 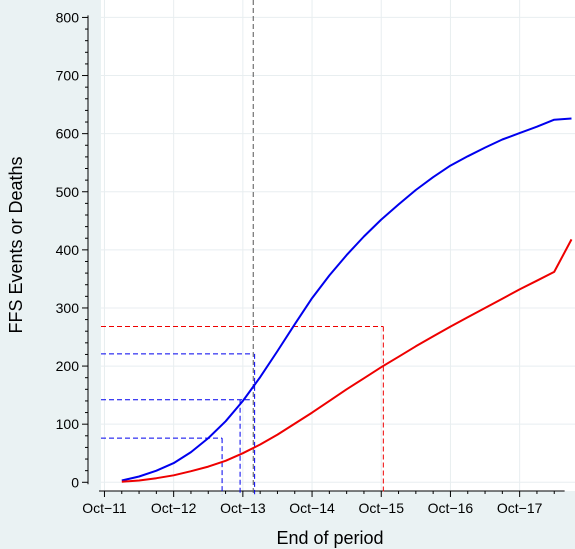 I want to click on x-tick-label: Oct−11, so click(x=104, y=508).